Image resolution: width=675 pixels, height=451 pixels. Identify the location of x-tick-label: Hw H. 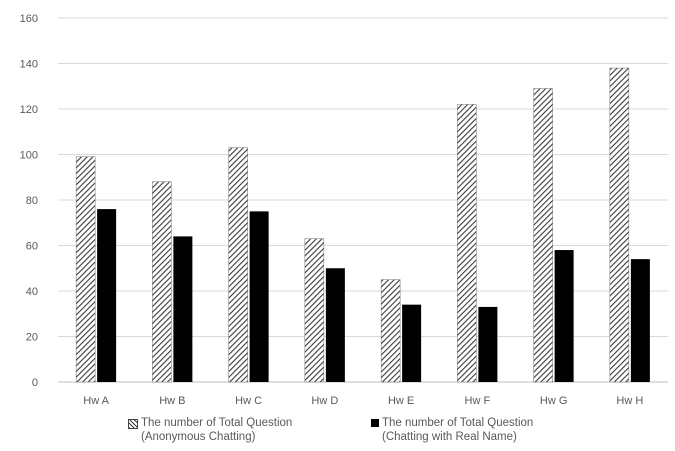
(629, 401).